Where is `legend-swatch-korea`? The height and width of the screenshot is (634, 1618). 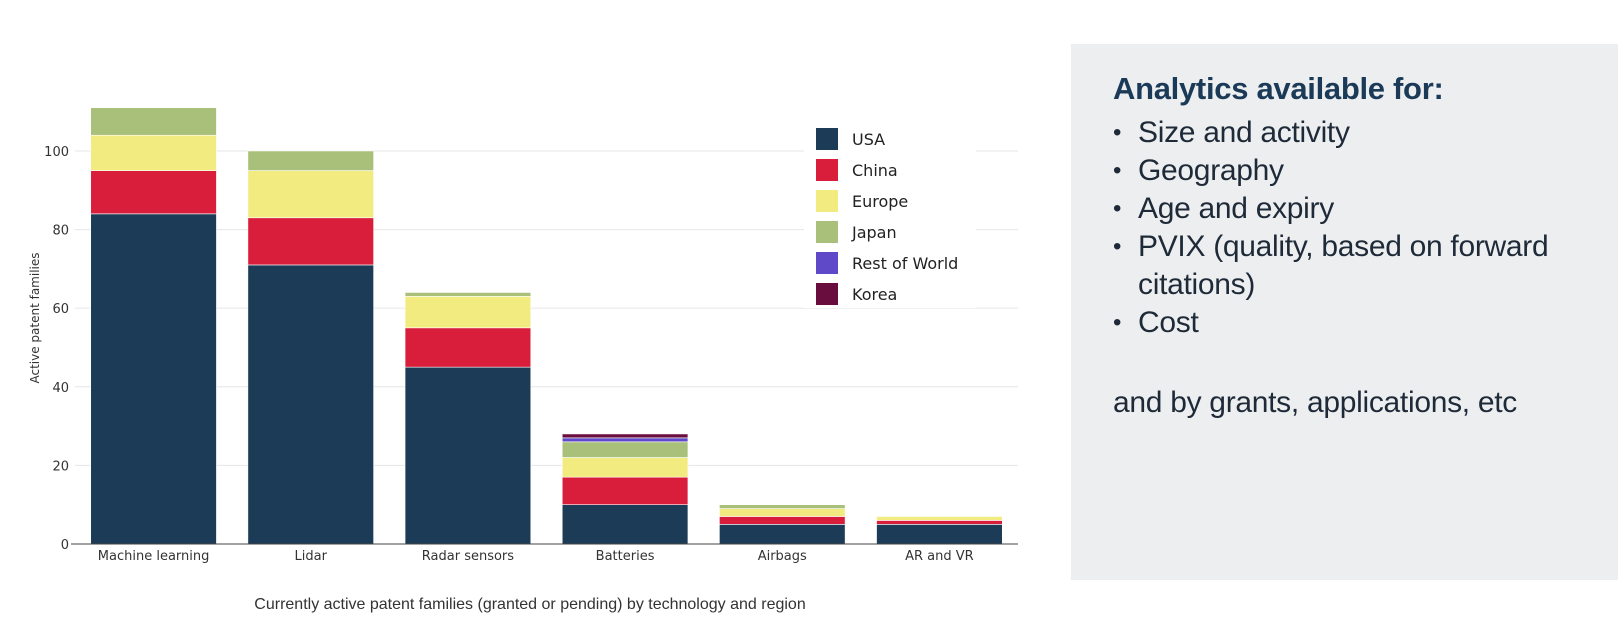 legend-swatch-korea is located at coordinates (827, 294).